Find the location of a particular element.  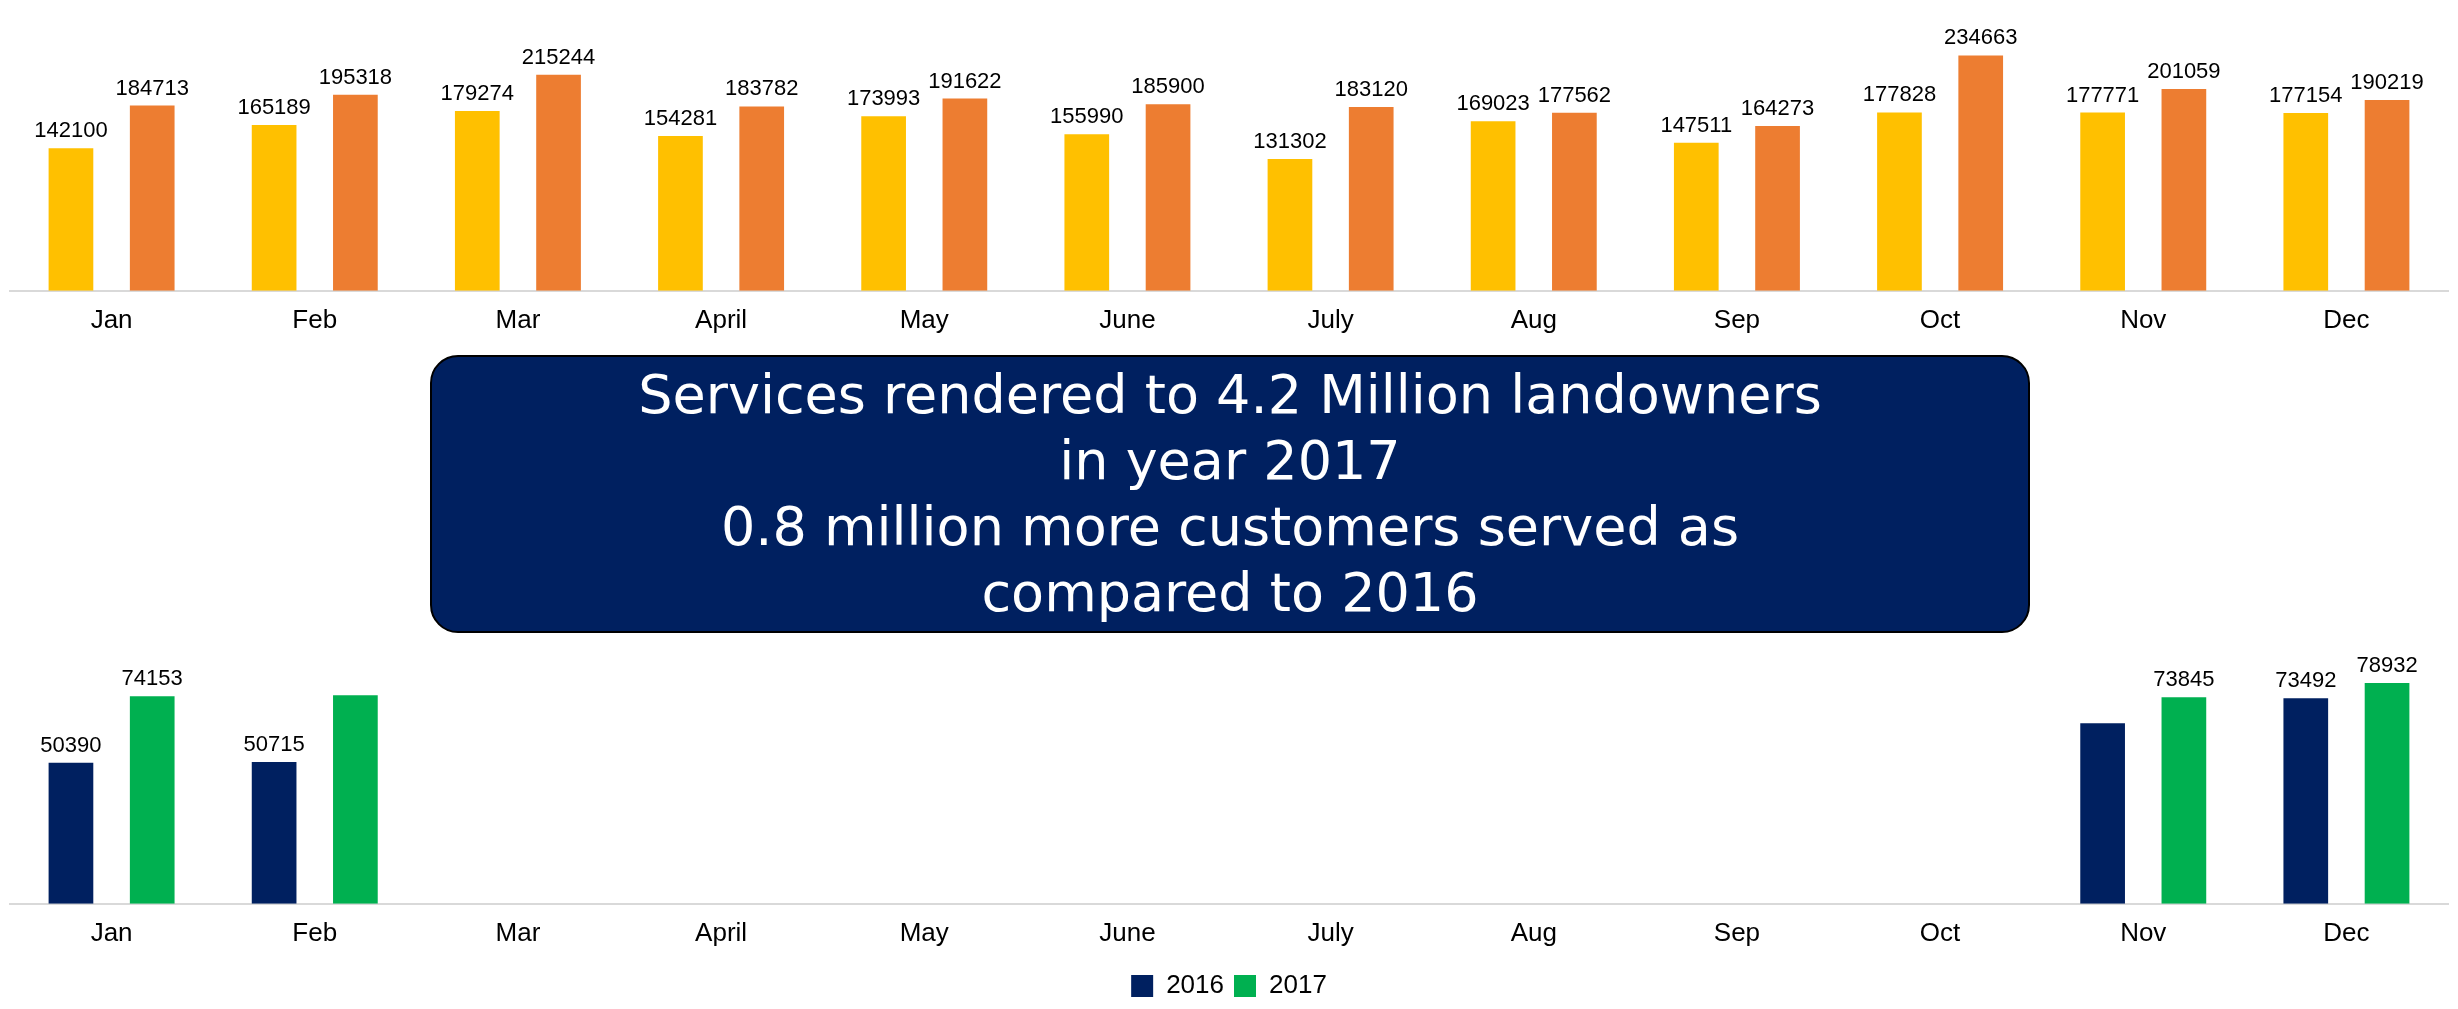

data-label: 73492 is located at coordinates (2306, 680).